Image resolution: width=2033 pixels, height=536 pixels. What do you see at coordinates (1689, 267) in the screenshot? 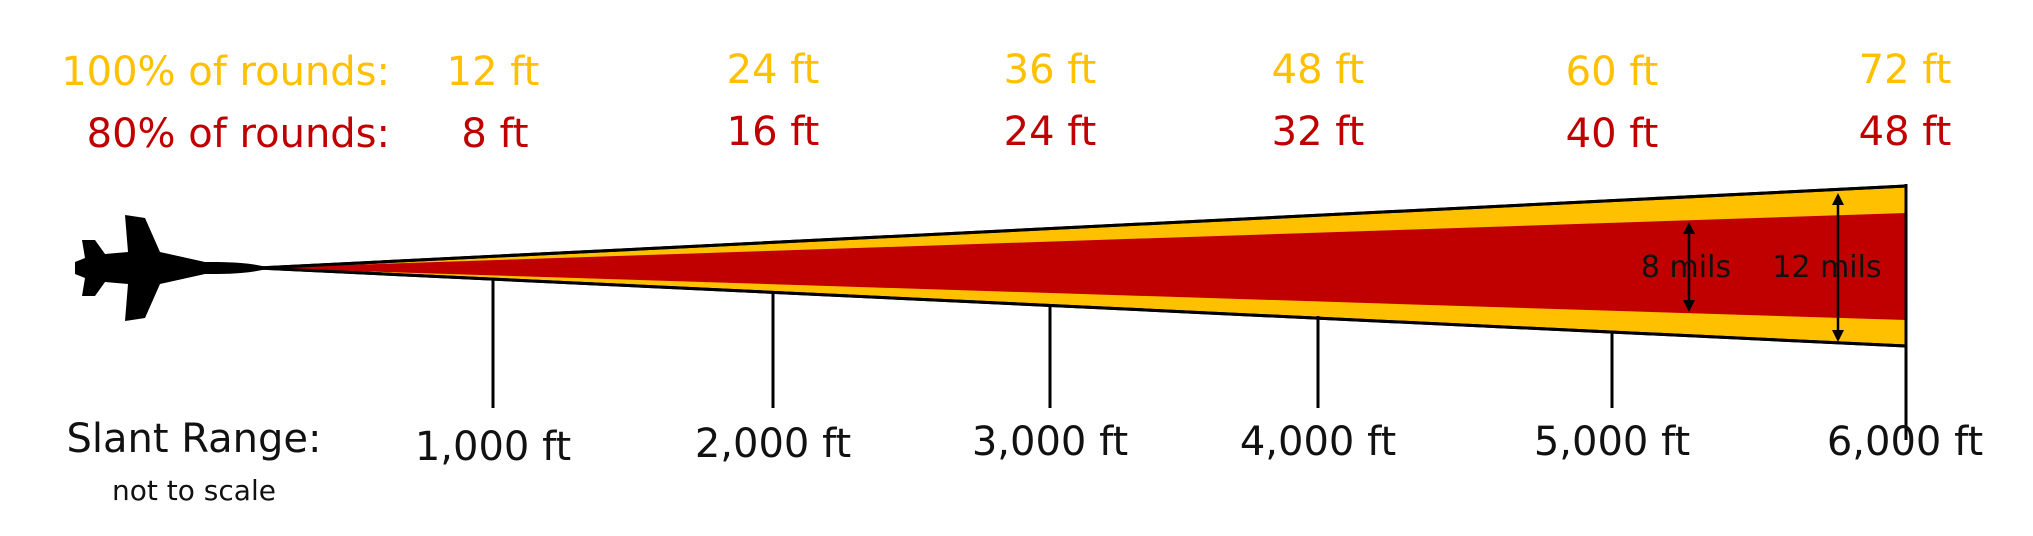
I see `inner-mils-arrow` at bounding box center [1689, 267].